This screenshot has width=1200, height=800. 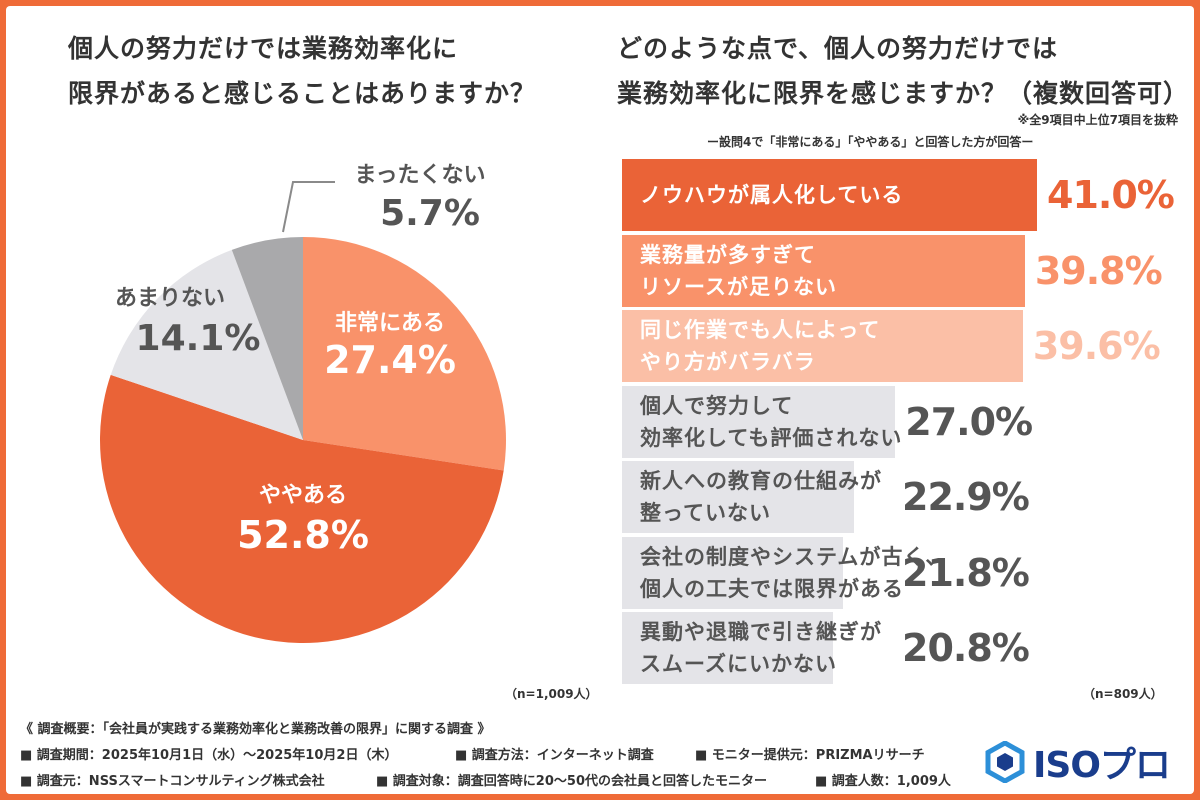 I want to click on survey-method: ■ 調査方法：インターネット調査, so click(x=554, y=755).